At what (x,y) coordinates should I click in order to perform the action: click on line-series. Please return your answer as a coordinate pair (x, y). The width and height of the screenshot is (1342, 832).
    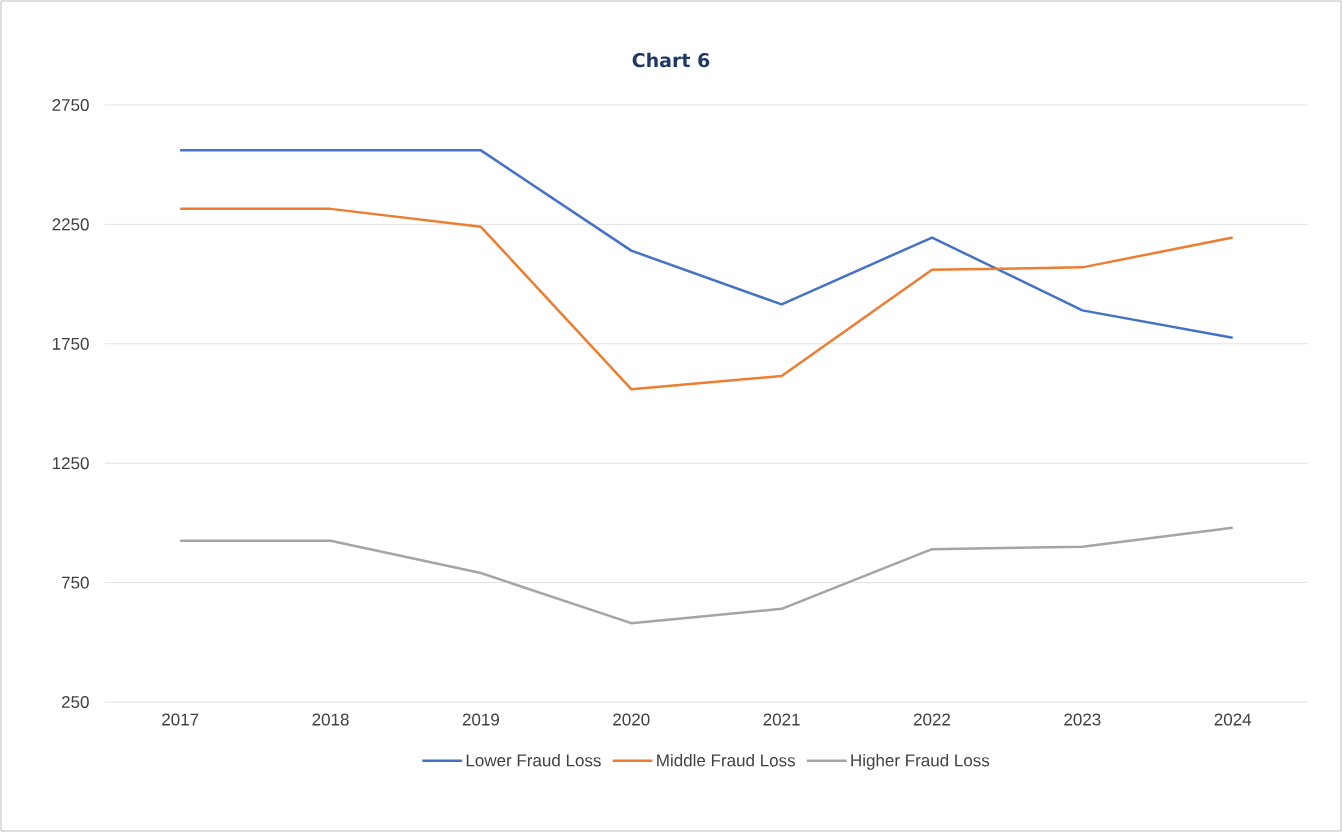
    Looking at the image, I should click on (706, 575).